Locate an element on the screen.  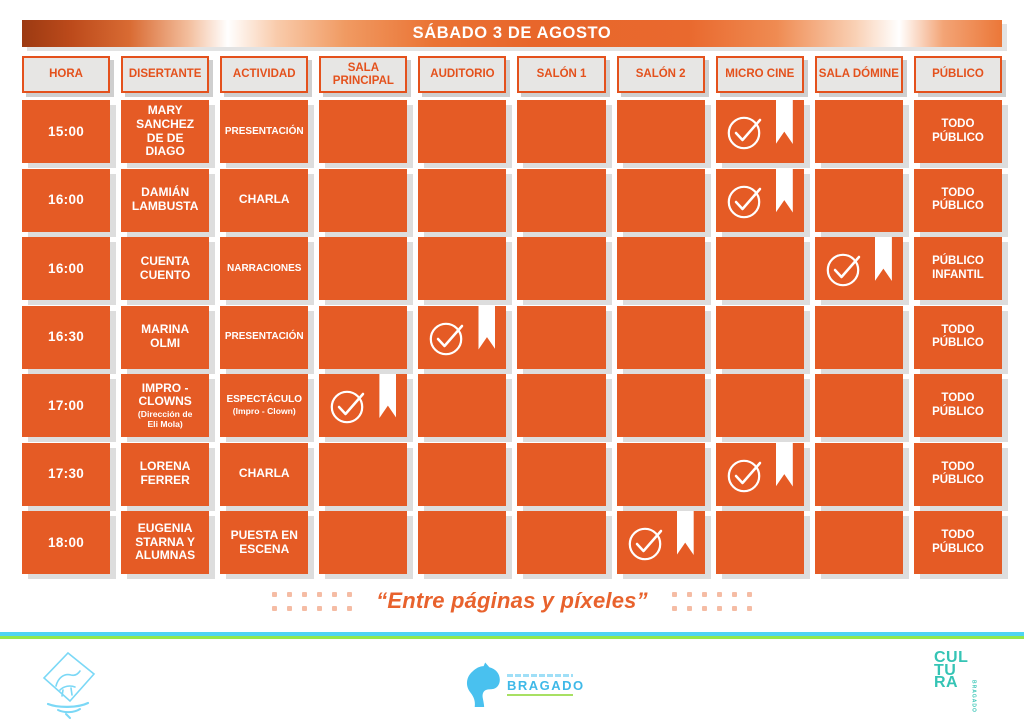
column-header-sala-principal: SALA PRINCIPAL is located at coordinates (363, 74).